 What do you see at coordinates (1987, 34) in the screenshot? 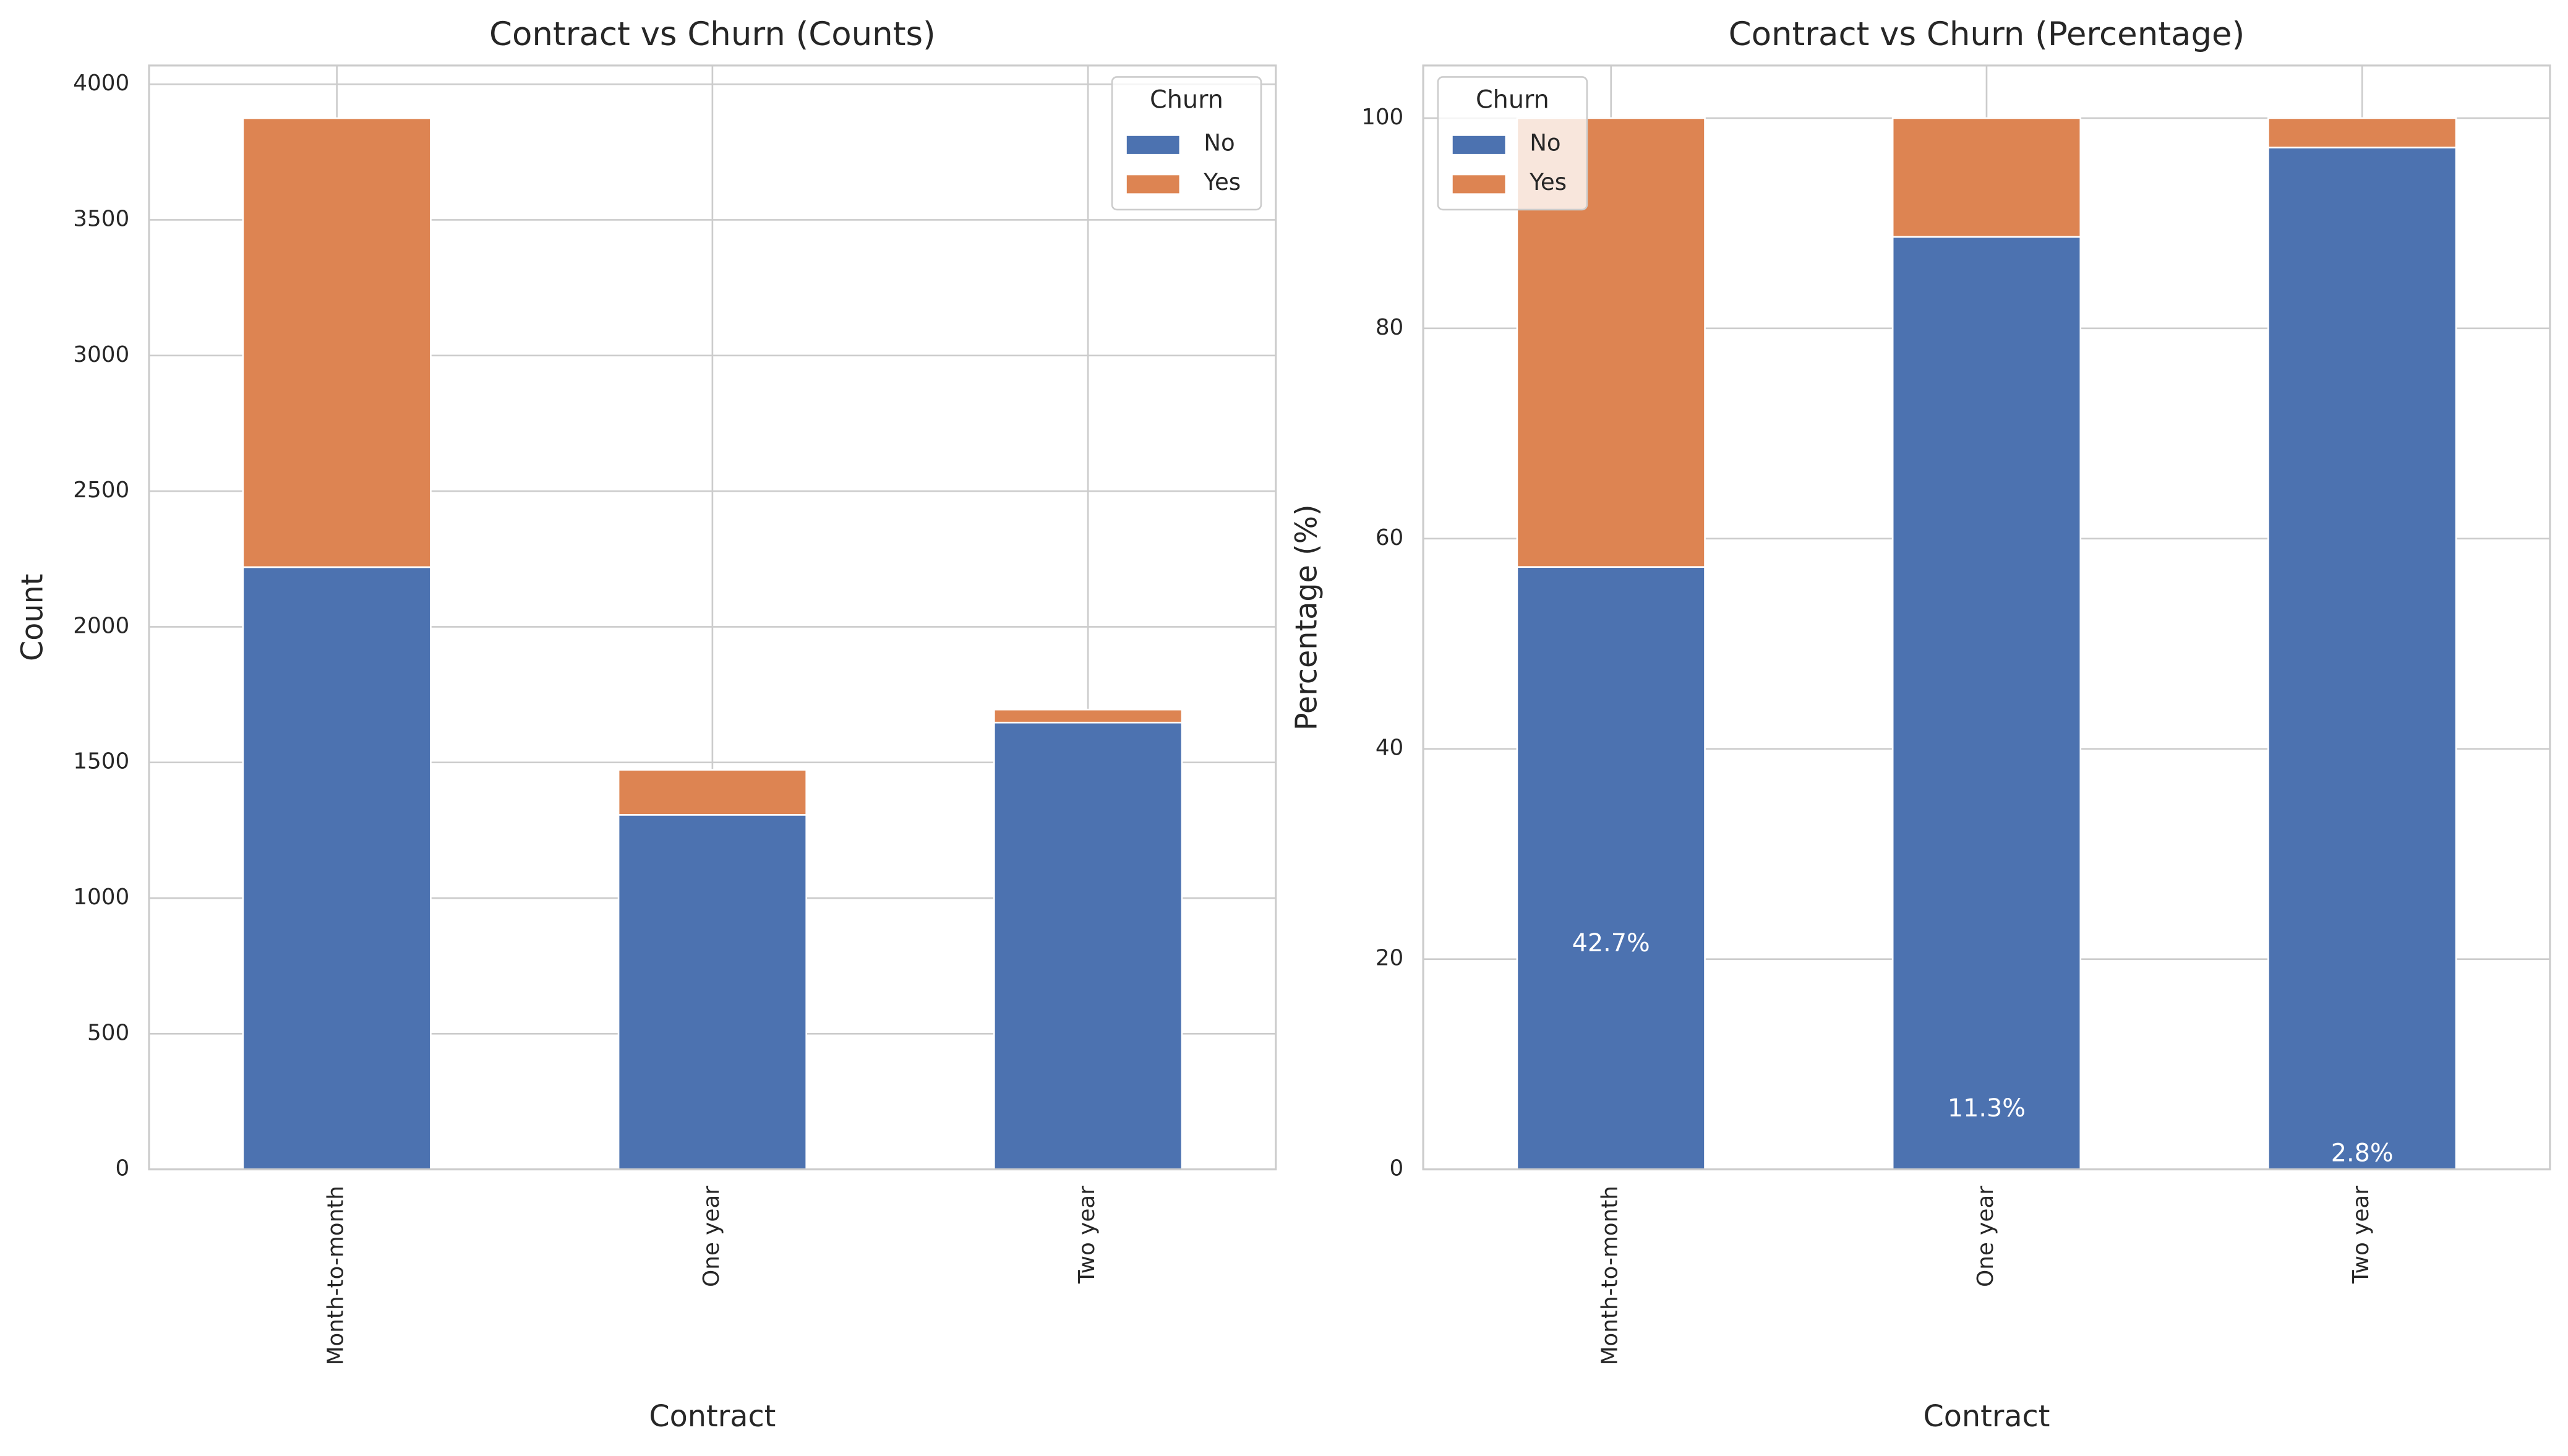
I see `chart-title: Contract vs Churn (Percentage)` at bounding box center [1987, 34].